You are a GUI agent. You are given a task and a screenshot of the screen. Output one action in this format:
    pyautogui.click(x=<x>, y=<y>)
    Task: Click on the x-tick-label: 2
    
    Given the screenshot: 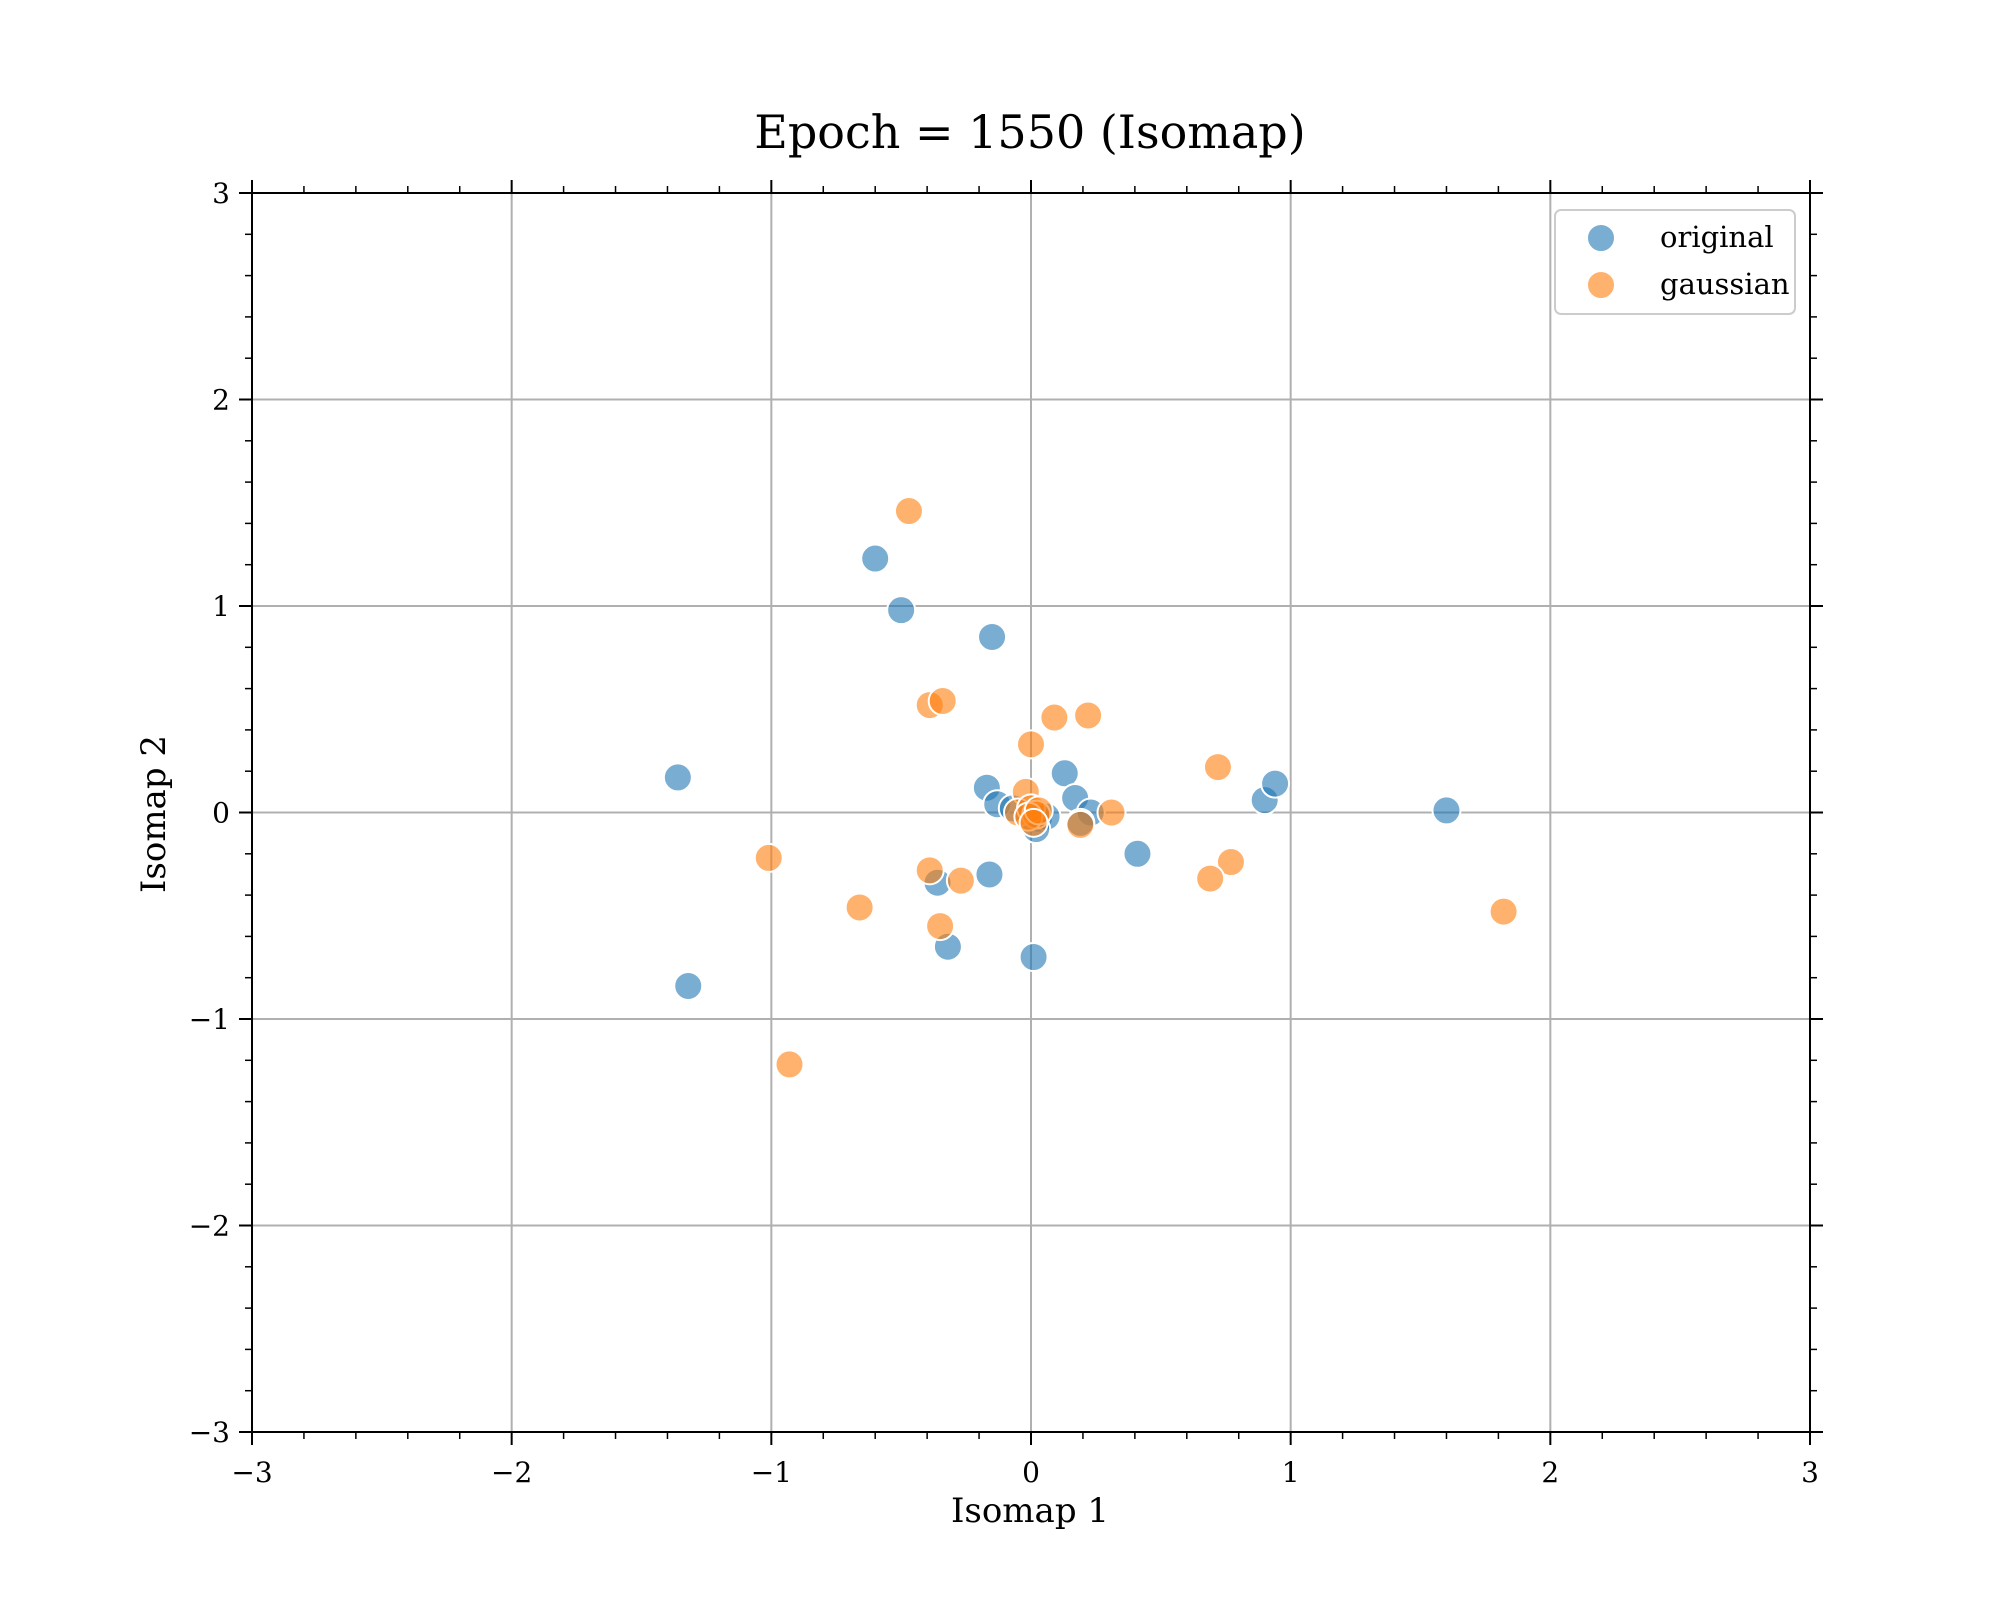 What is the action you would take?
    pyautogui.click(x=1550, y=1472)
    